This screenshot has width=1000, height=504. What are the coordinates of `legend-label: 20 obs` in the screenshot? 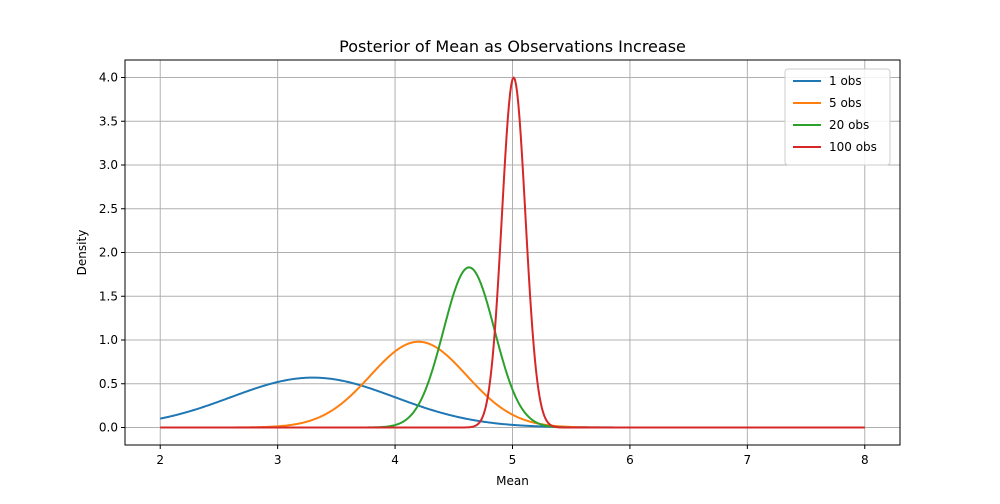 It's located at (849, 125).